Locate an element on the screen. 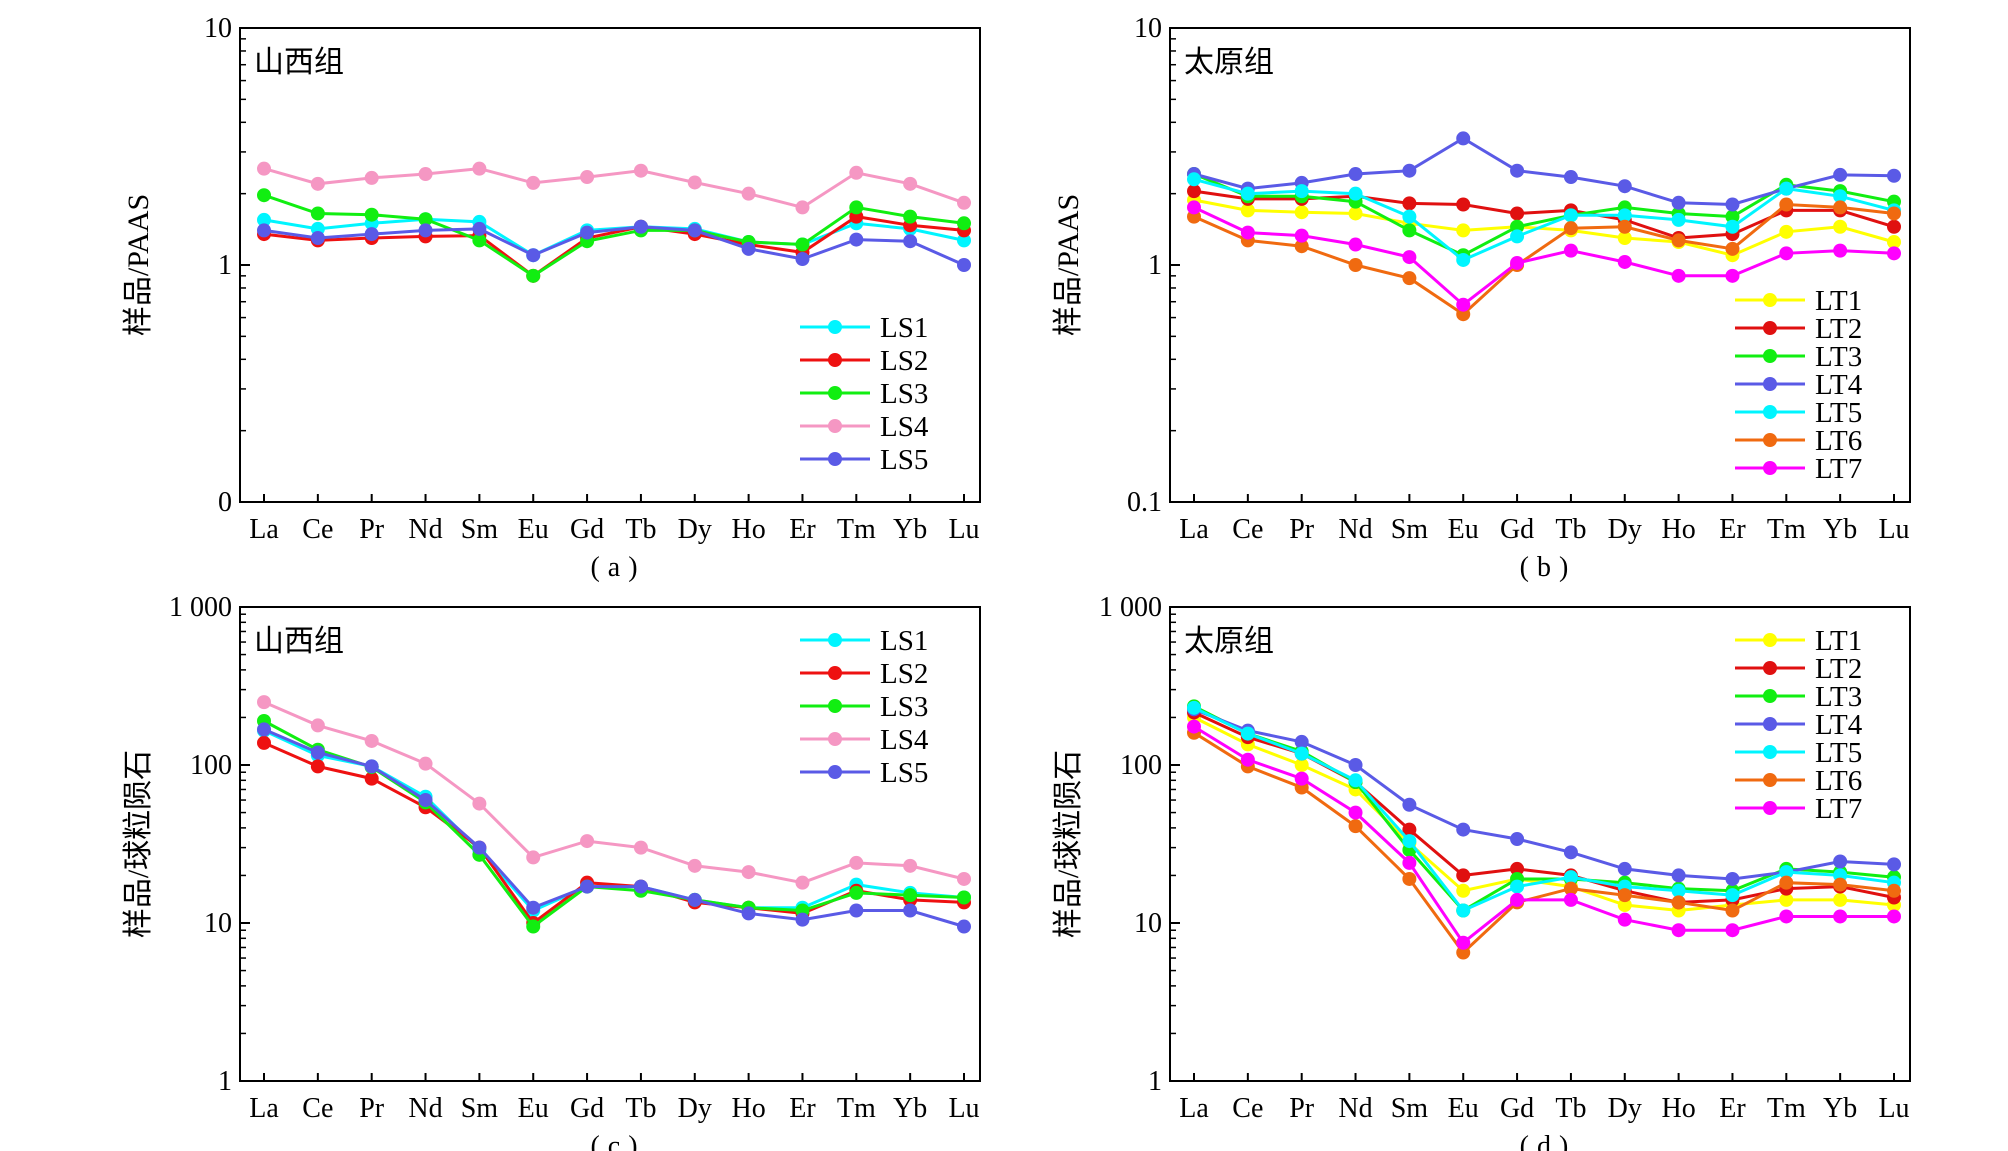 The width and height of the screenshot is (2008, 1151). legend-label-LS1: LS1 is located at coordinates (904, 641).